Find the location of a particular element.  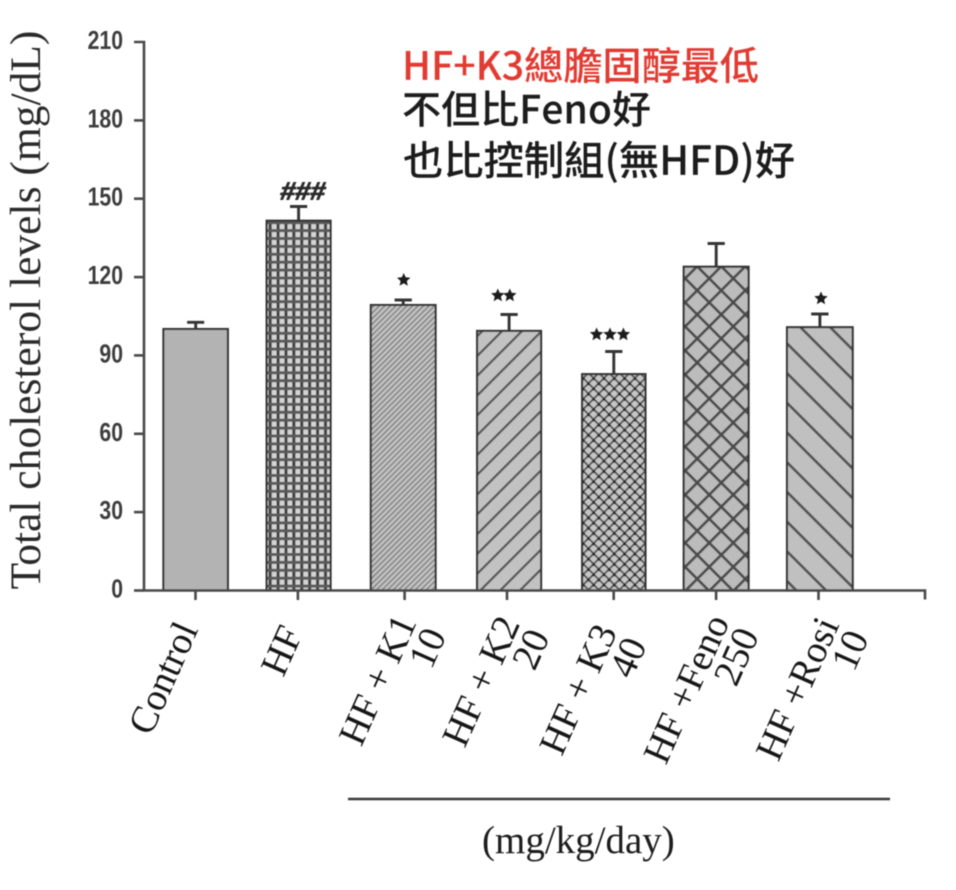

svg-text: 150 is located at coordinates (105, 197).